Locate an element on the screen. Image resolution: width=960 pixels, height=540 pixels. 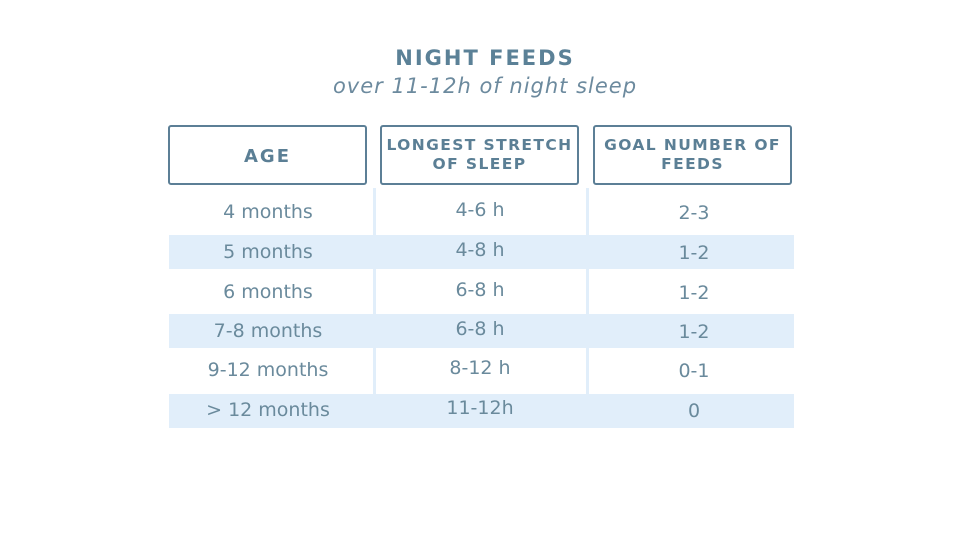
header-goal-line2: FEEDS is located at coordinates (692, 164).